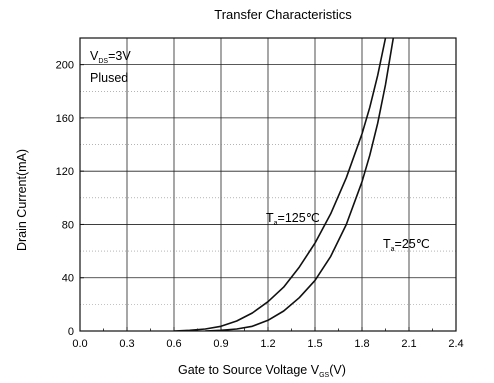 Image resolution: width=494 pixels, height=383 pixels. Describe the element at coordinates (408, 344) in the screenshot. I see `x-tick-label: 2.1` at that location.